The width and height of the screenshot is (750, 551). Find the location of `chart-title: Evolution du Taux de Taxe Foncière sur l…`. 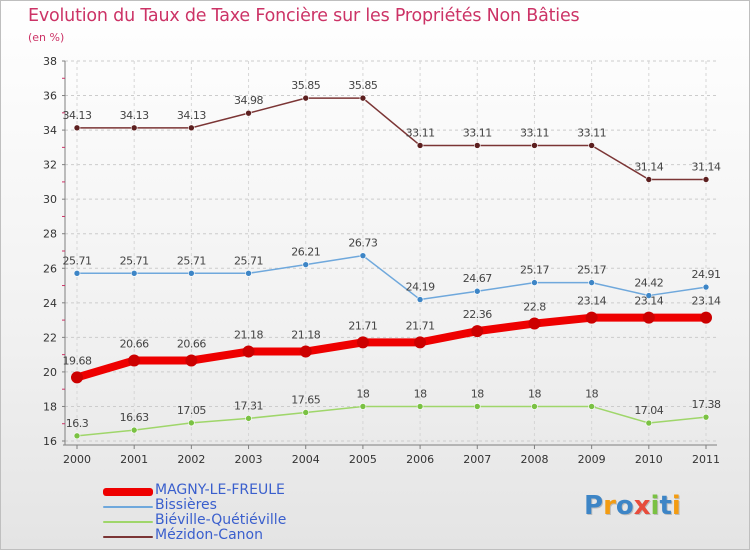

chart-title: Evolution du Taux de Taxe Foncière sur l… is located at coordinates (304, 16).